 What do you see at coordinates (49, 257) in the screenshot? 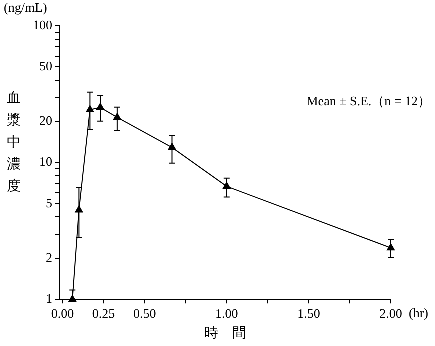
I see `y-tick-label: 2` at bounding box center [49, 257].